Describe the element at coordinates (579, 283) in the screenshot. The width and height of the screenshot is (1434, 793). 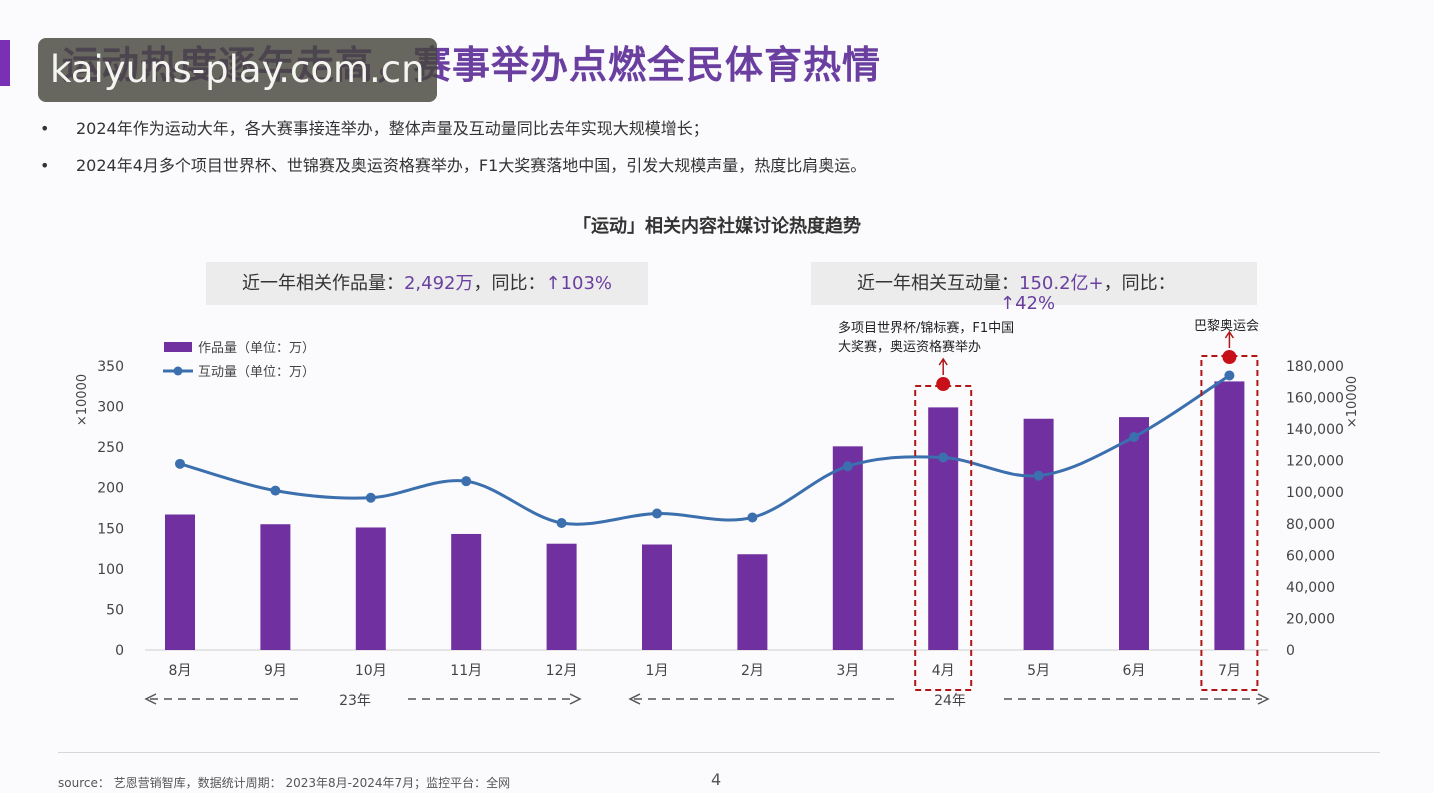
I see `works-stat-yoy: ↑103%` at that location.